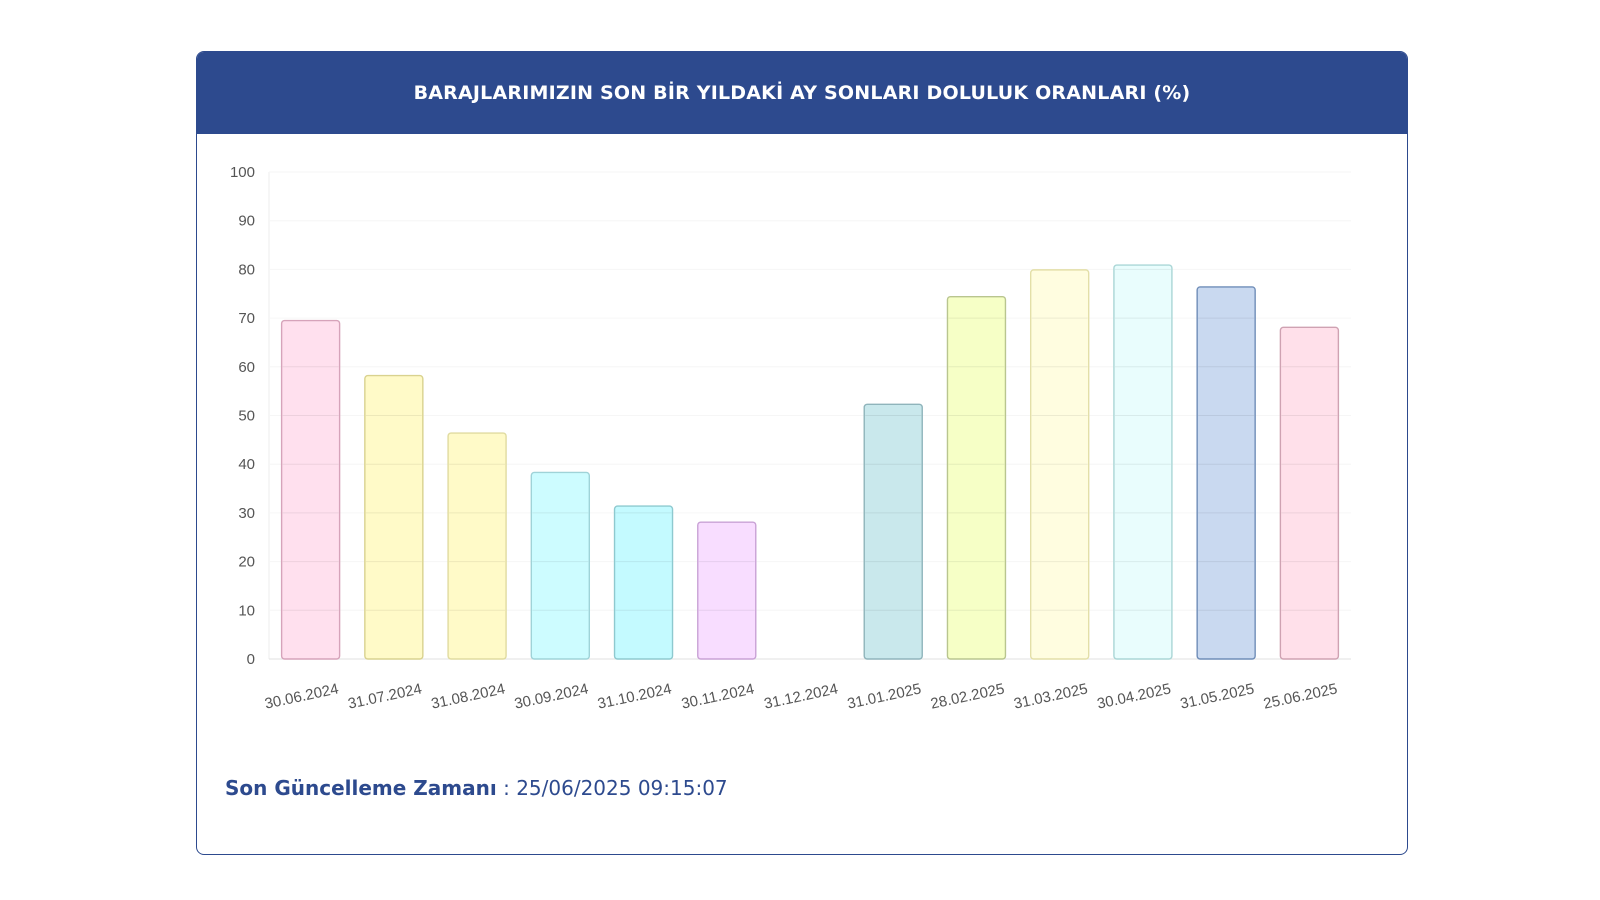 Image resolution: width=1600 pixels, height=900 pixels. What do you see at coordinates (246, 464) in the screenshot?
I see `y-tick-label: 40` at bounding box center [246, 464].